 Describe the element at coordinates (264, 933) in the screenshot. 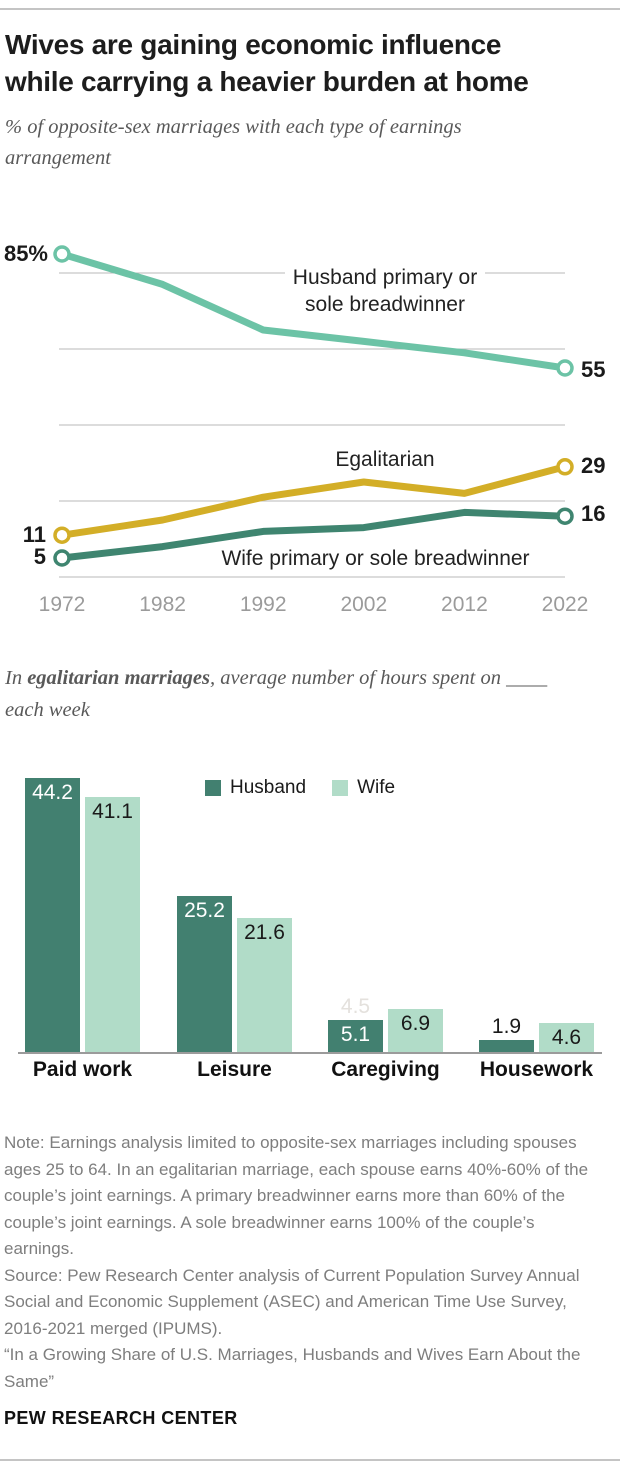

I see `bar-value-label: 21.6` at that location.